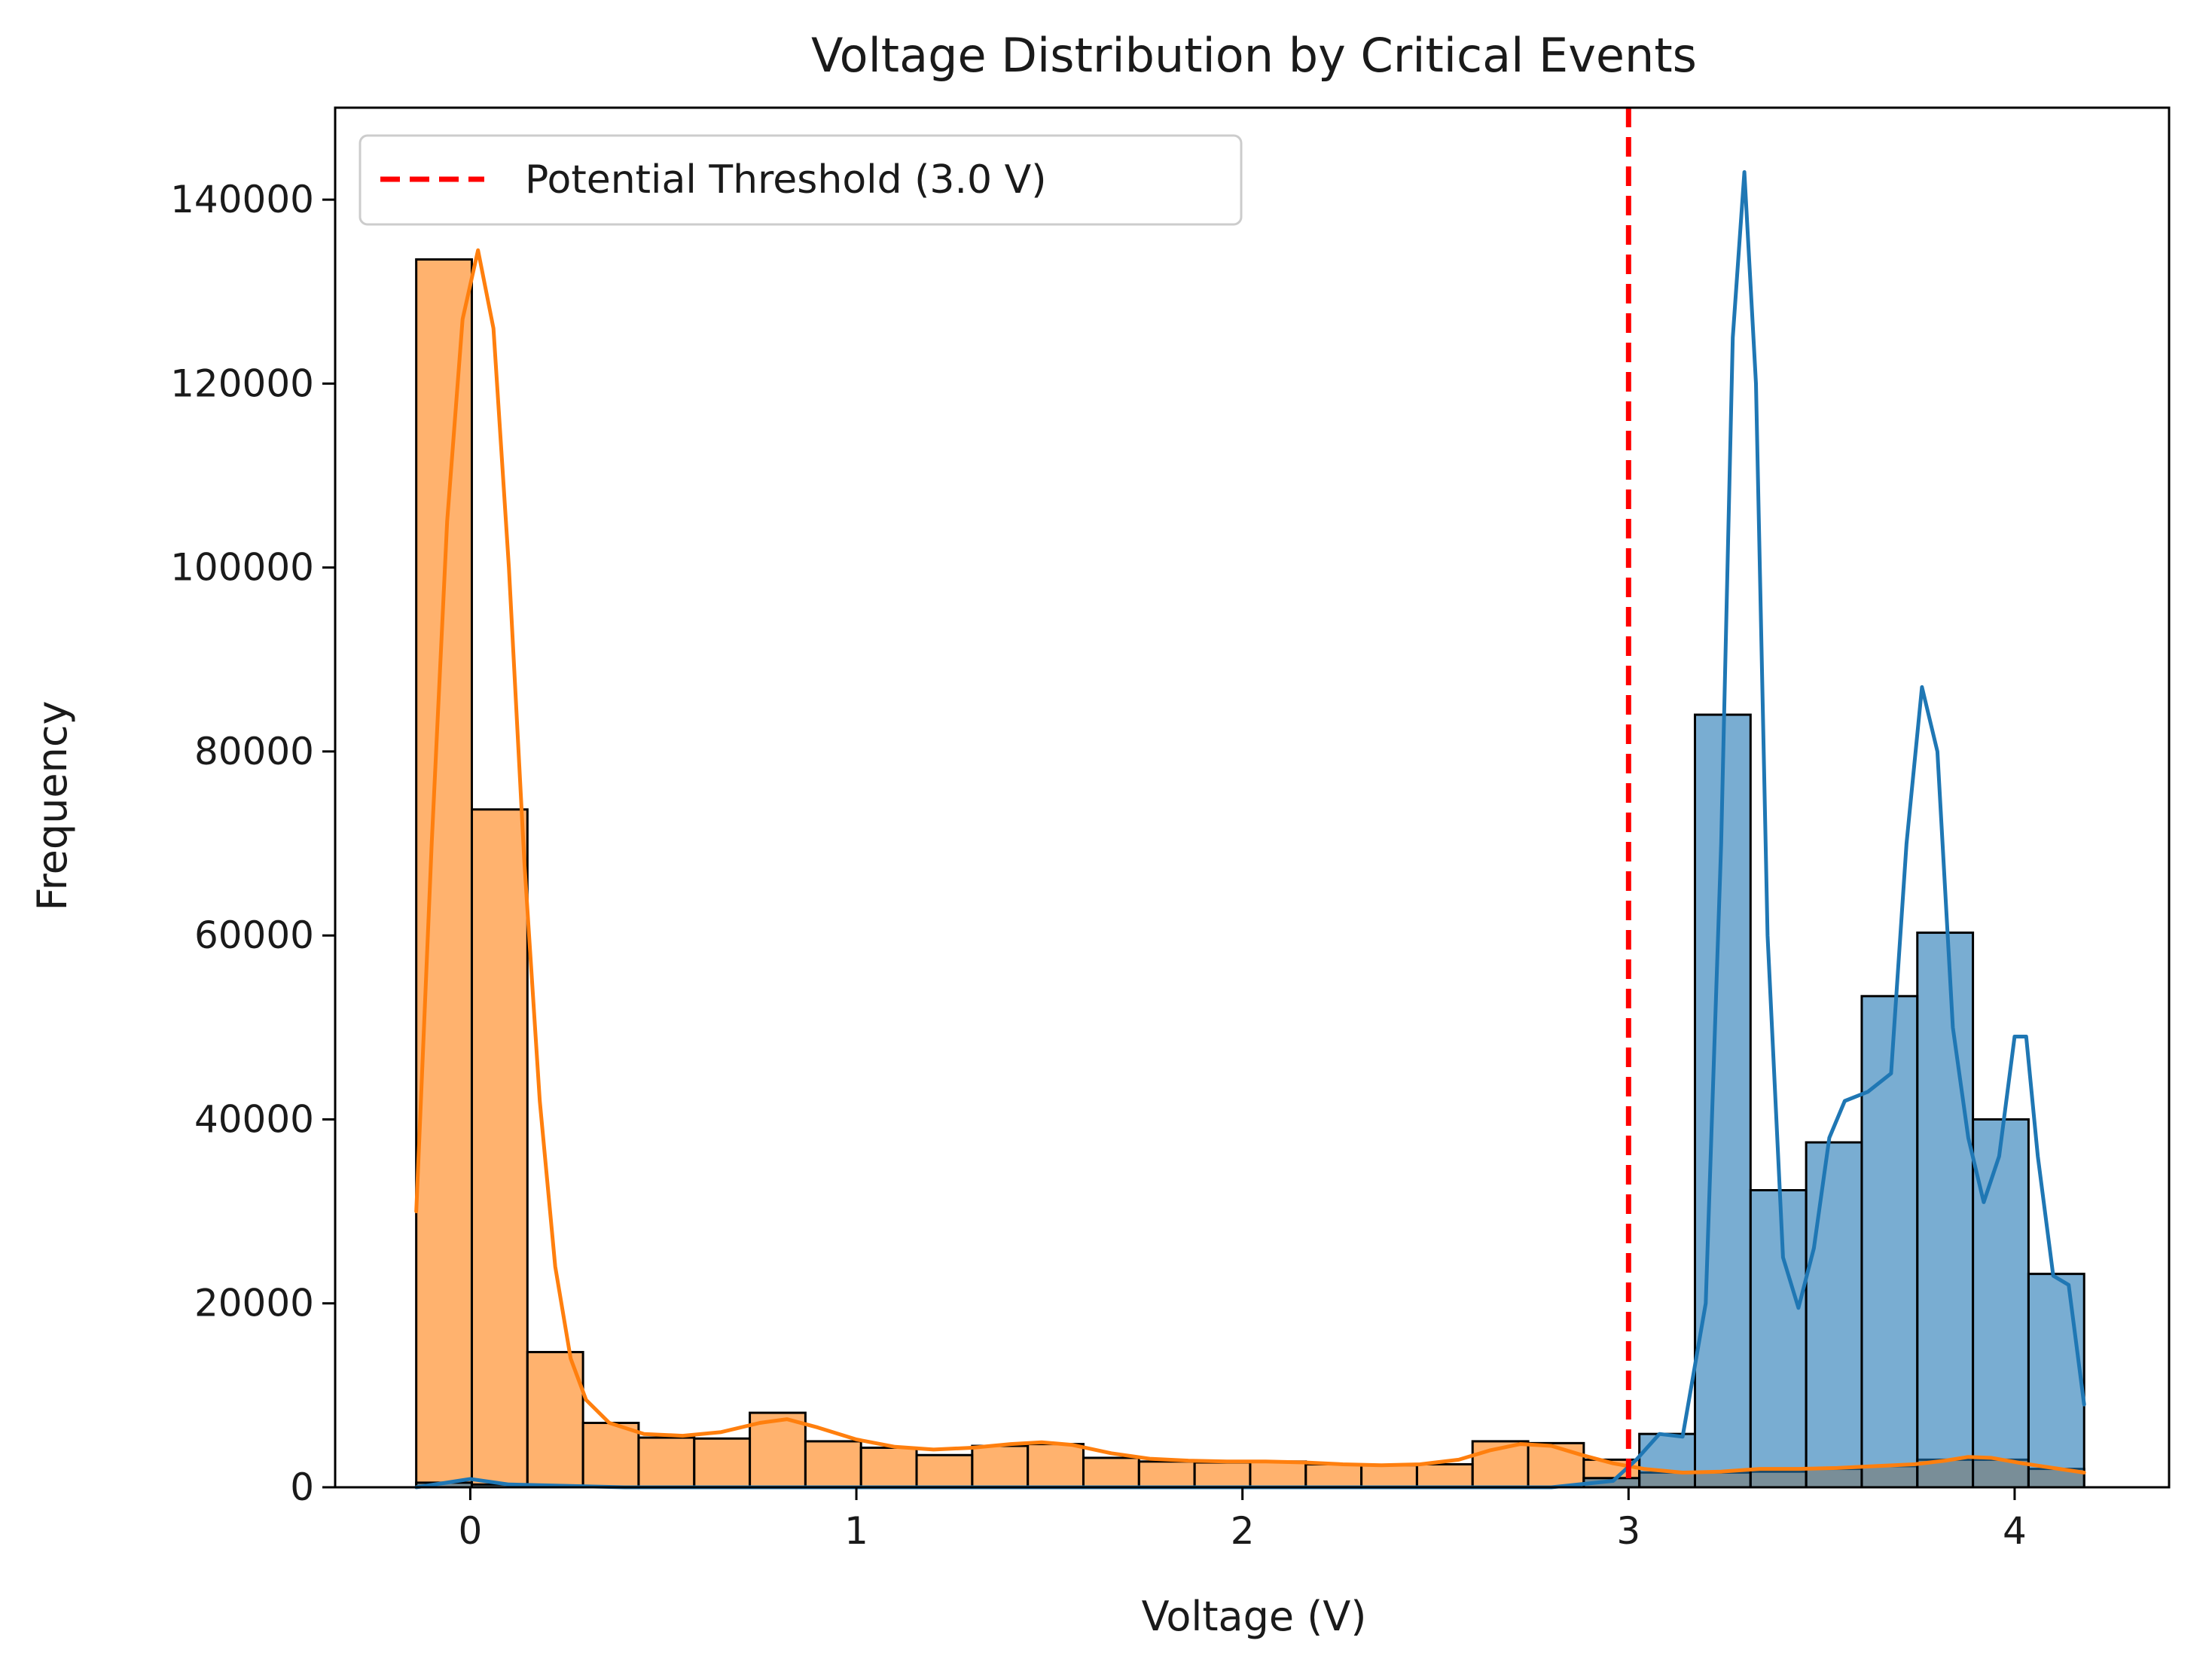  I want to click on legend: Potential Threshold (3.0 V), so click(800, 180).